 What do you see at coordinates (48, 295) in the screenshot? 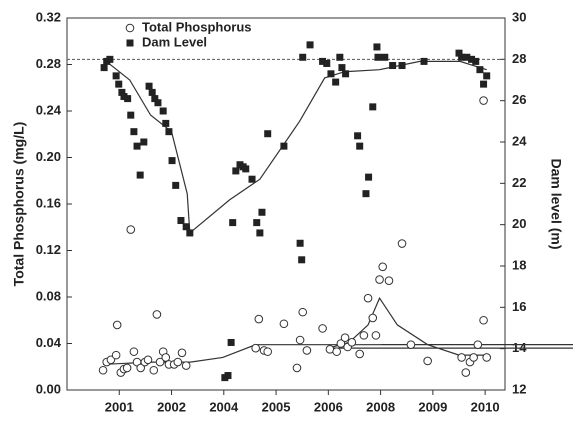
I see `y-tick-label: 0.08` at bounding box center [48, 295].